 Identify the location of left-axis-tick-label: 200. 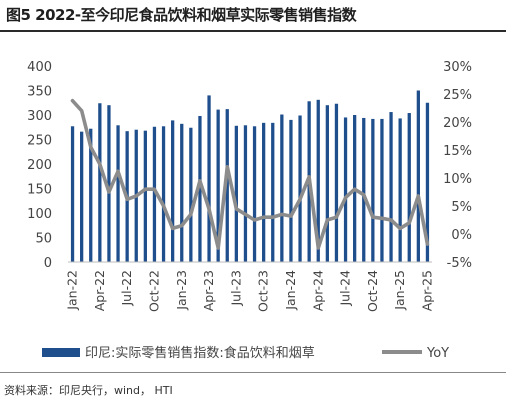
(39, 165).